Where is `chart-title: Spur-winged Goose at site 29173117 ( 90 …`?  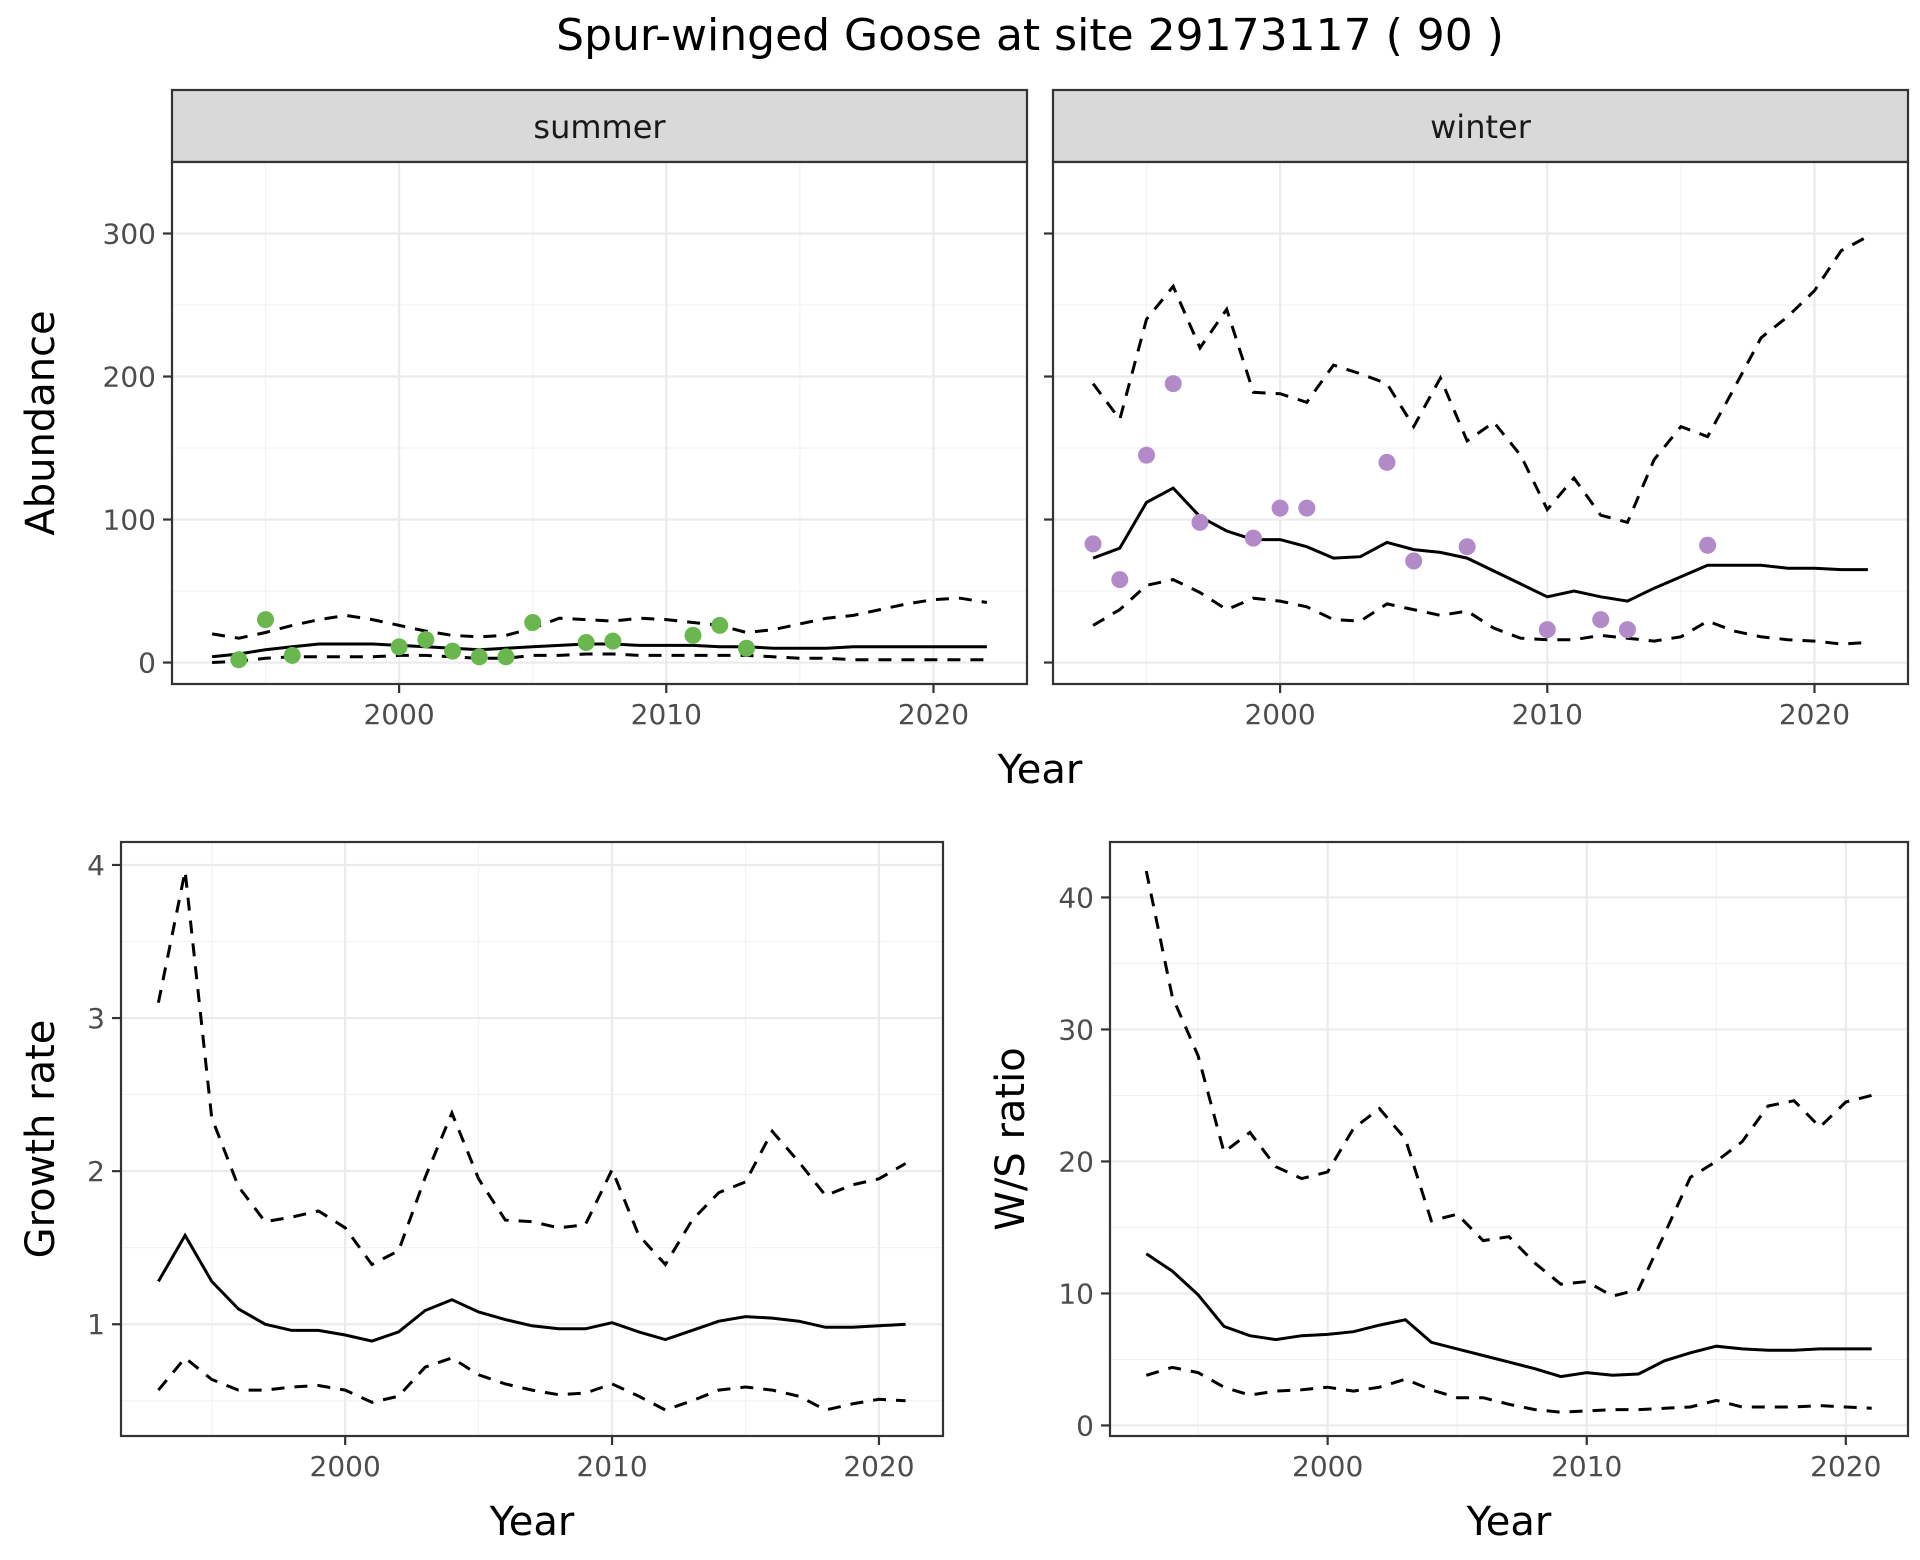
chart-title: Spur-winged Goose at site 29173117 ( 90 … is located at coordinates (1030, 35).